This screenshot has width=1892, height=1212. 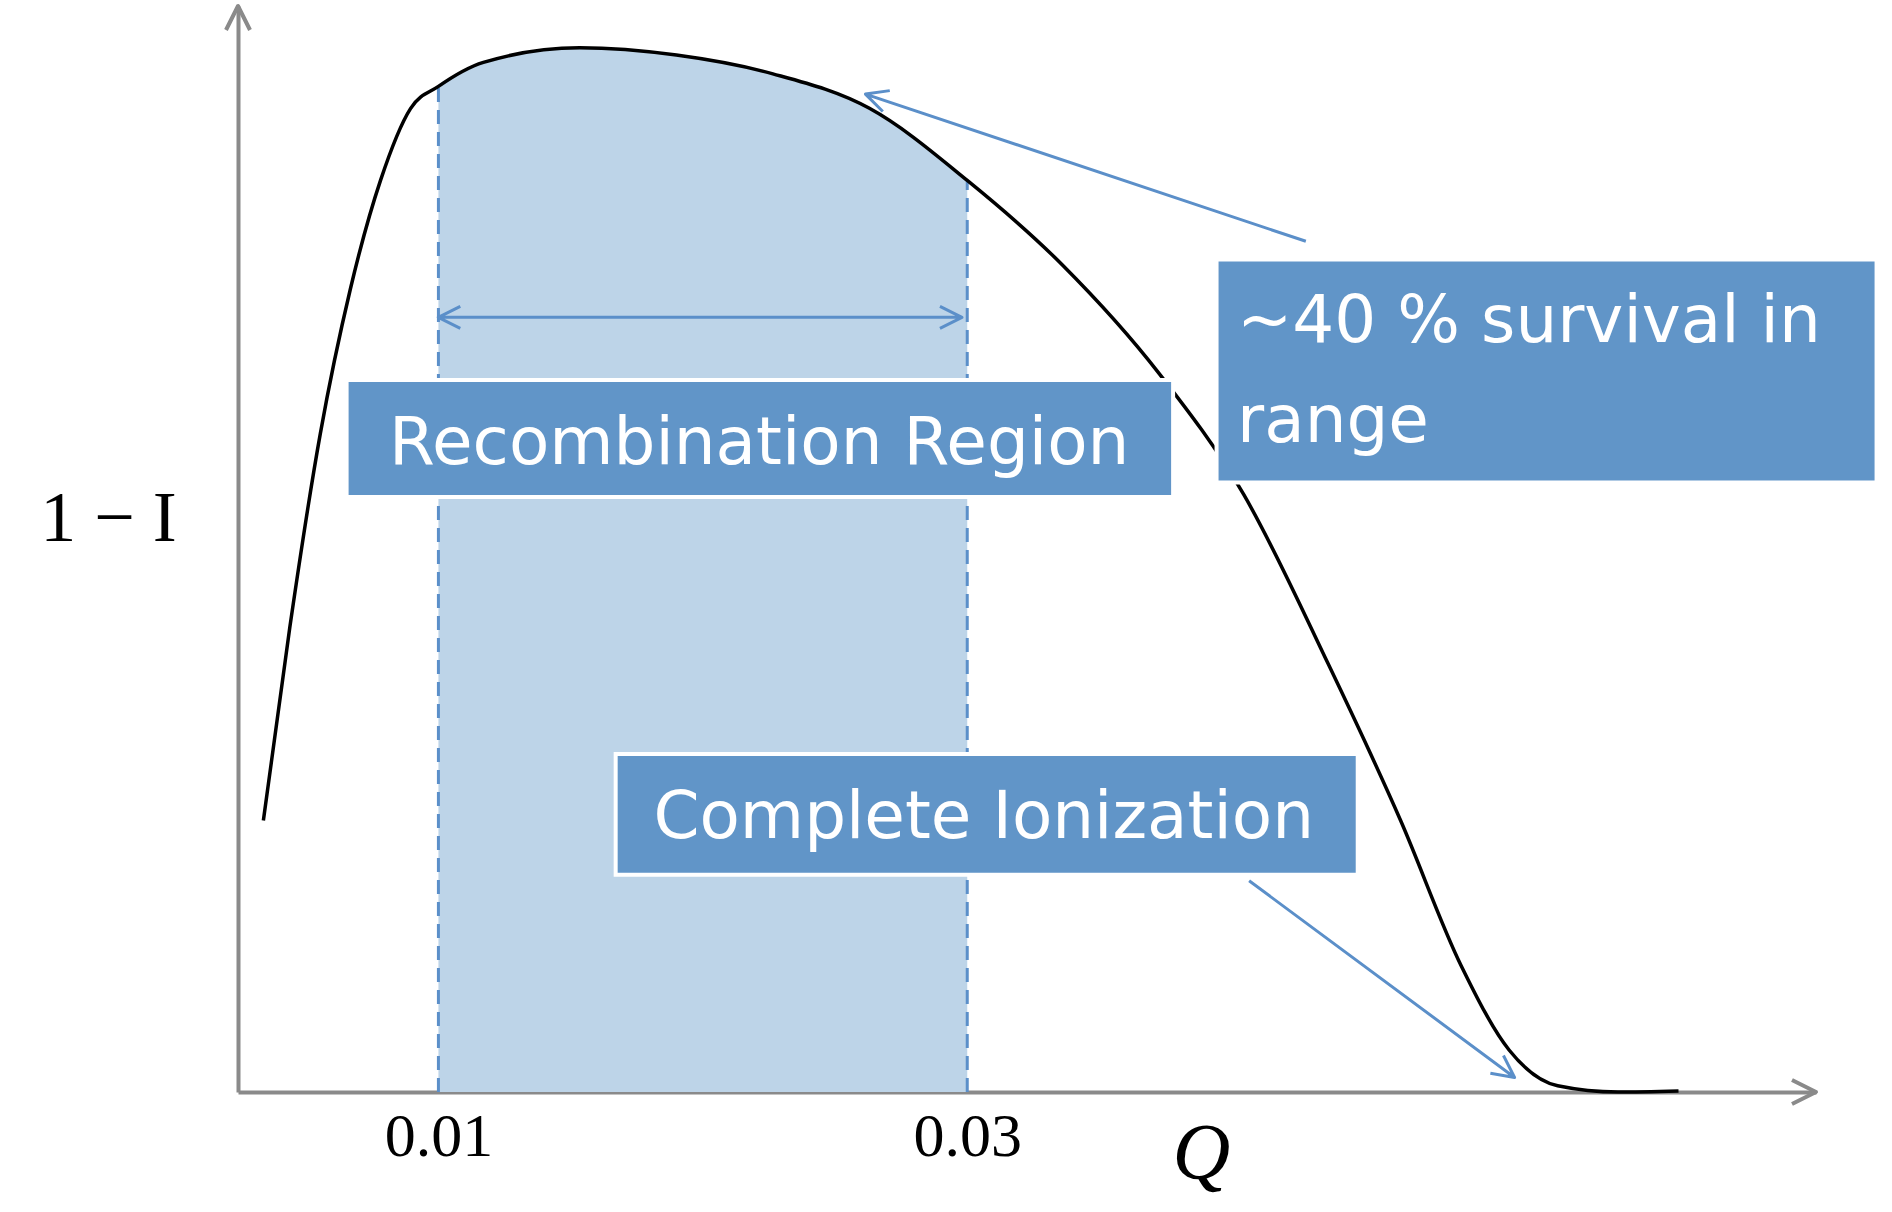 I want to click on x-axis-title: Q, so click(x=1201, y=1151).